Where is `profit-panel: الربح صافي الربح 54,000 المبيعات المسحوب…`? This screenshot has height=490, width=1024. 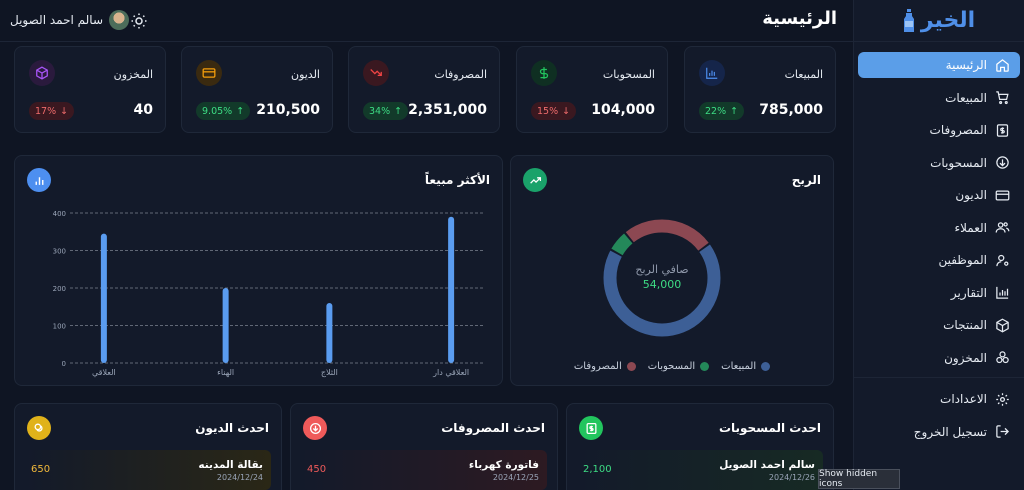 profit-panel: الربح صافي الربح 54,000 المبيعات المسحوب… is located at coordinates (672, 270).